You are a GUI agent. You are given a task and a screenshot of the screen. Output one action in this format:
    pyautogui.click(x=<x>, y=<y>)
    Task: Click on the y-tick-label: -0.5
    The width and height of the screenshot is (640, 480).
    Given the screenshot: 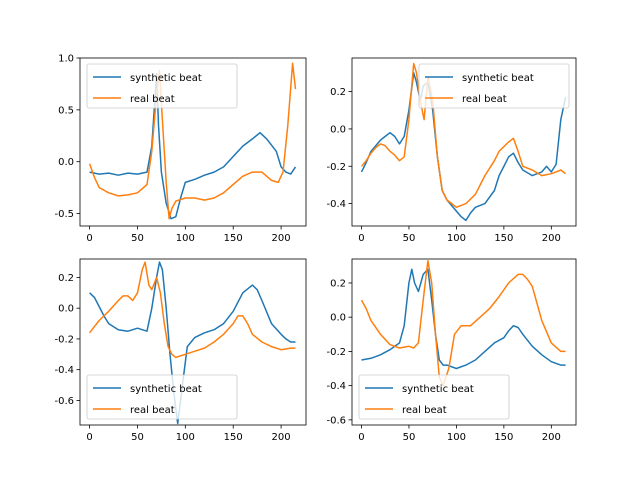 What is the action you would take?
    pyautogui.click(x=64, y=214)
    